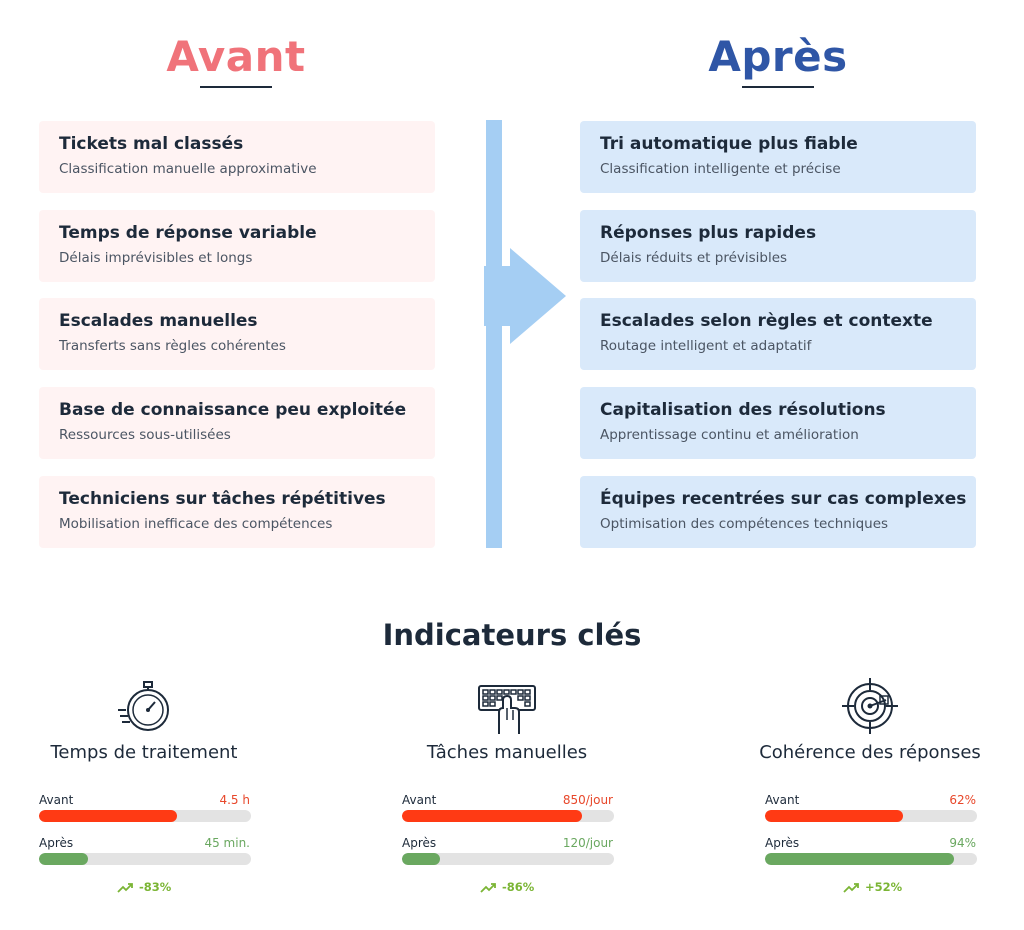 The height and width of the screenshot is (930, 1024). I want to click on delta-badge: +52%, so click(872, 887).